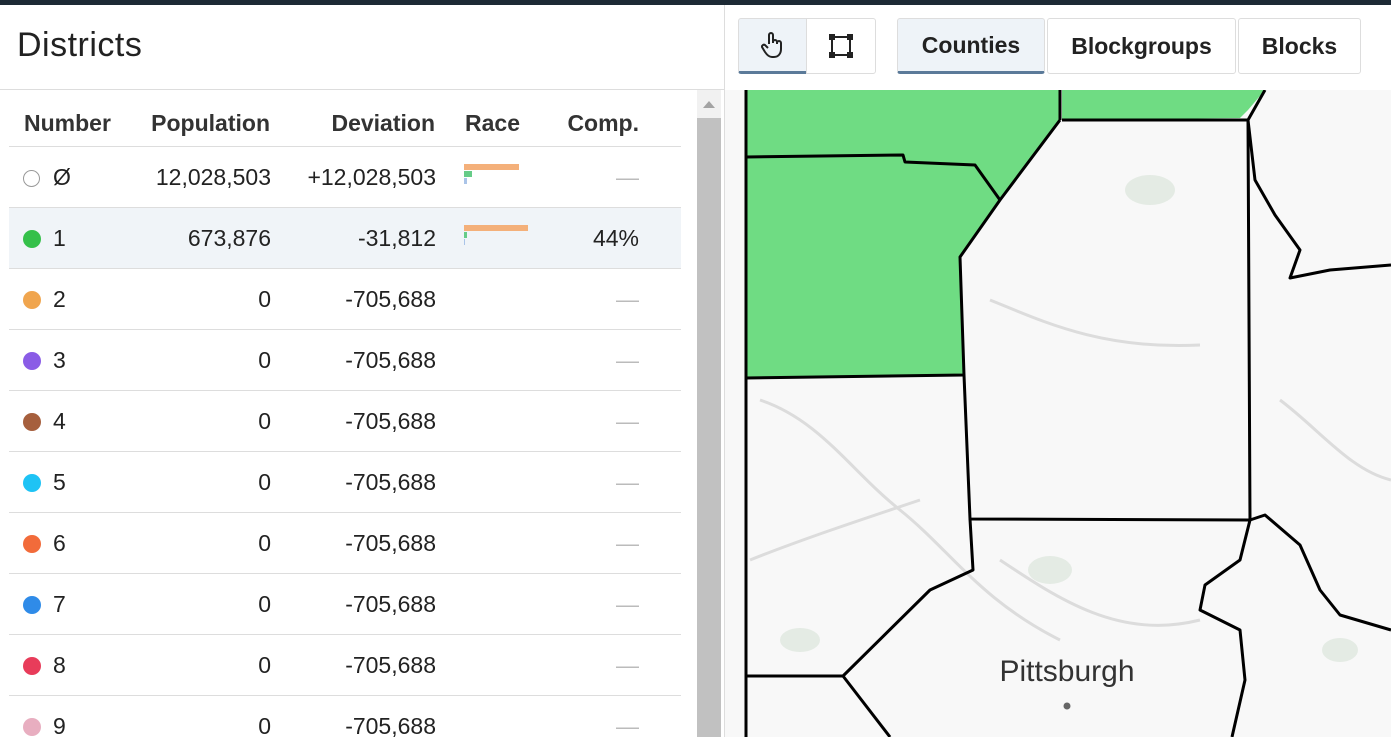 Image resolution: width=1391 pixels, height=737 pixels. I want to click on scroll-up, so click(709, 104).